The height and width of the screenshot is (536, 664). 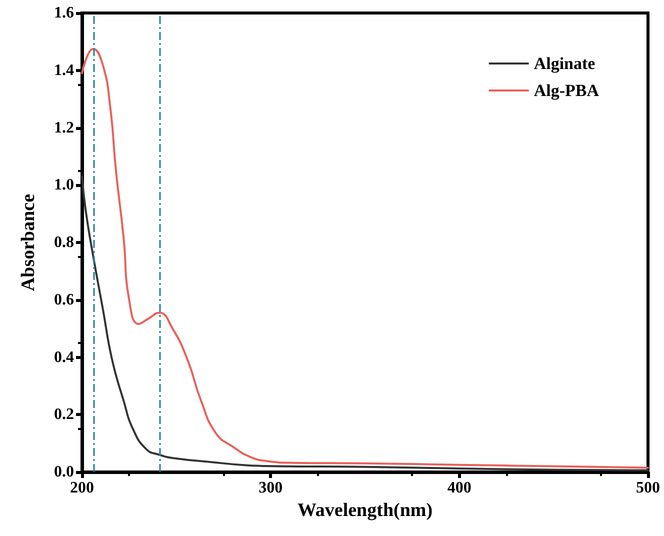 I want to click on legend-label: Alginate, so click(x=565, y=63).